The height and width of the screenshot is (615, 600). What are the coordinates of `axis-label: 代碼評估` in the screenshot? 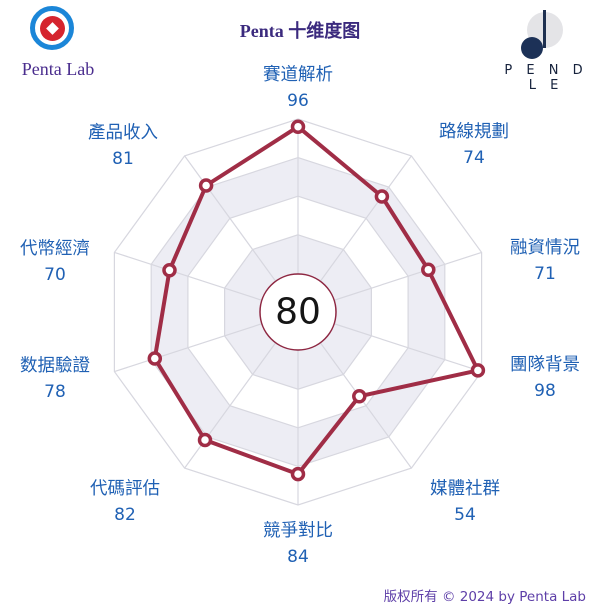 It's located at (125, 489).